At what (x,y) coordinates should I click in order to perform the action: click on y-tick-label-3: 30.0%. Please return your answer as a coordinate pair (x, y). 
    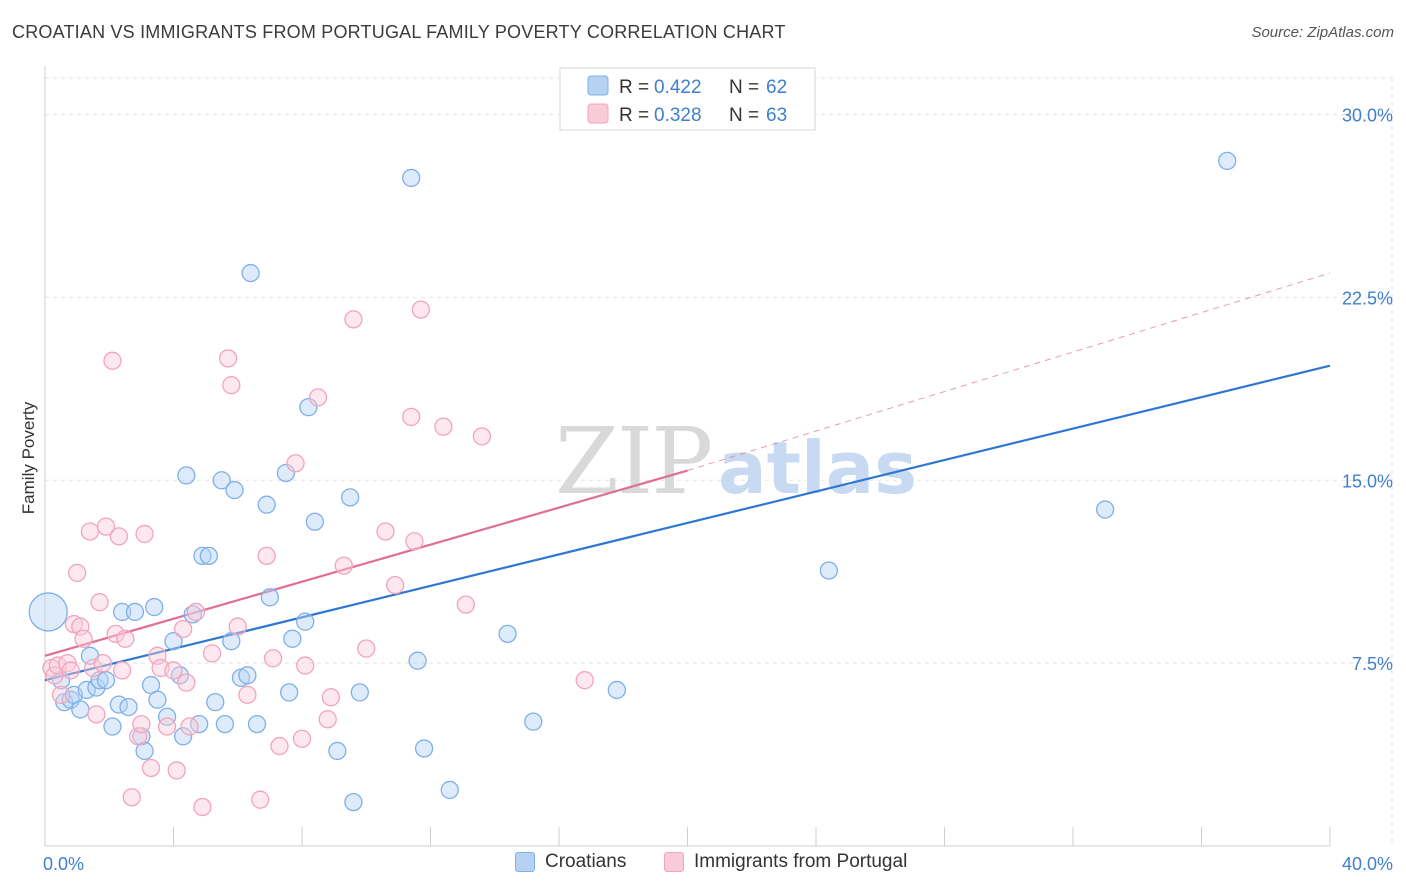
    Looking at the image, I should click on (1367, 116).